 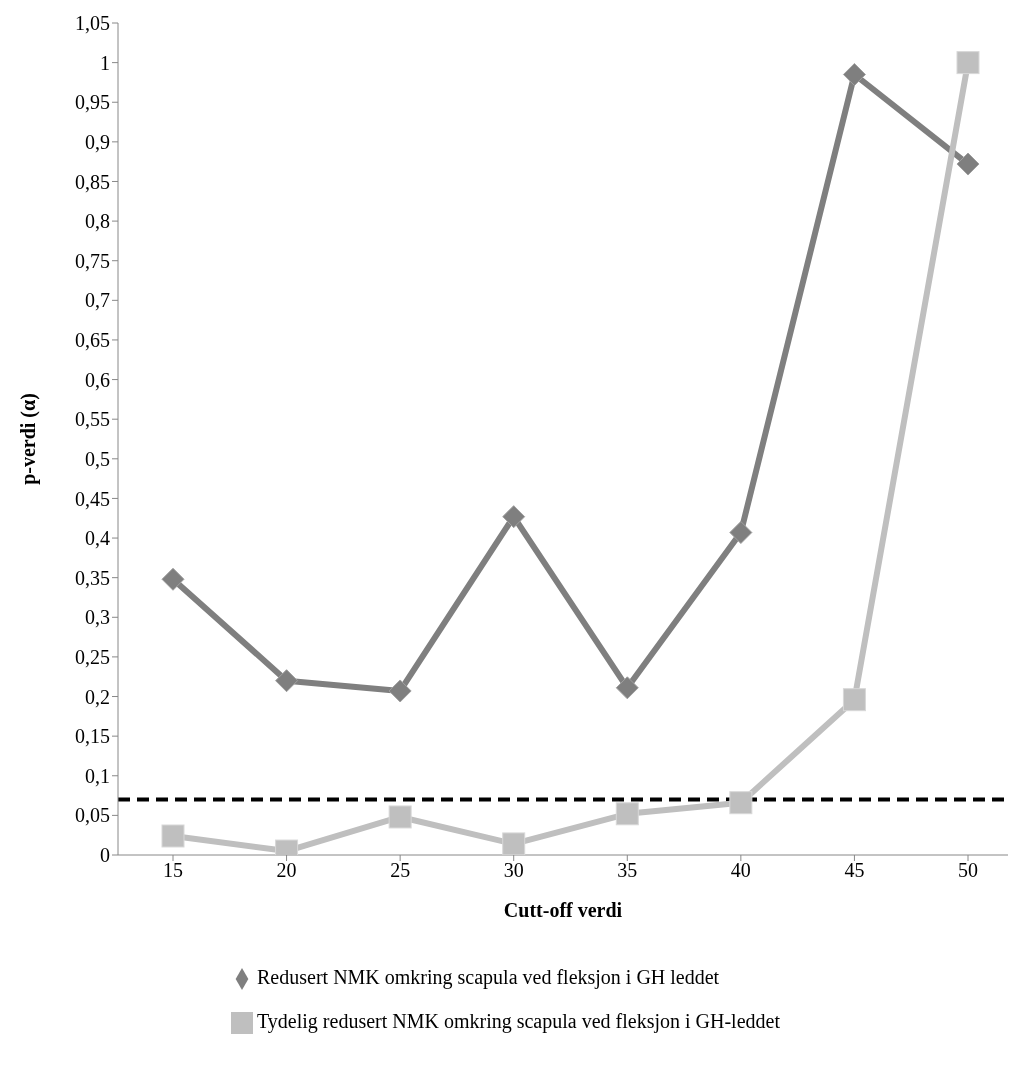 What do you see at coordinates (105, 855) in the screenshot?
I see `y-tick-label: 0` at bounding box center [105, 855].